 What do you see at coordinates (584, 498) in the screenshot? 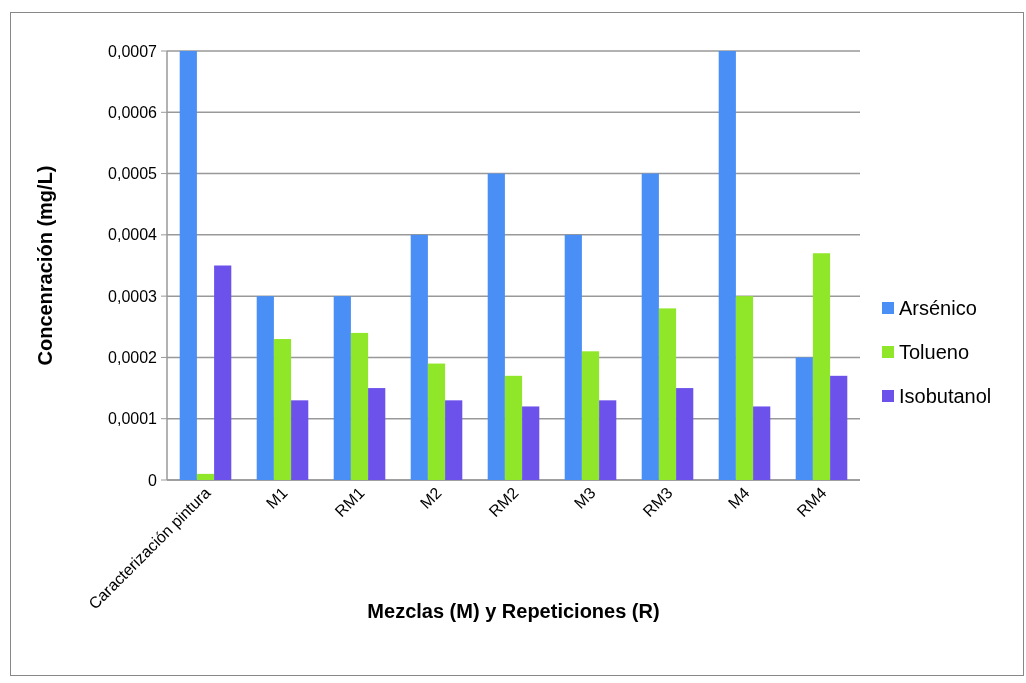
I see `x-tick-label: M3` at bounding box center [584, 498].